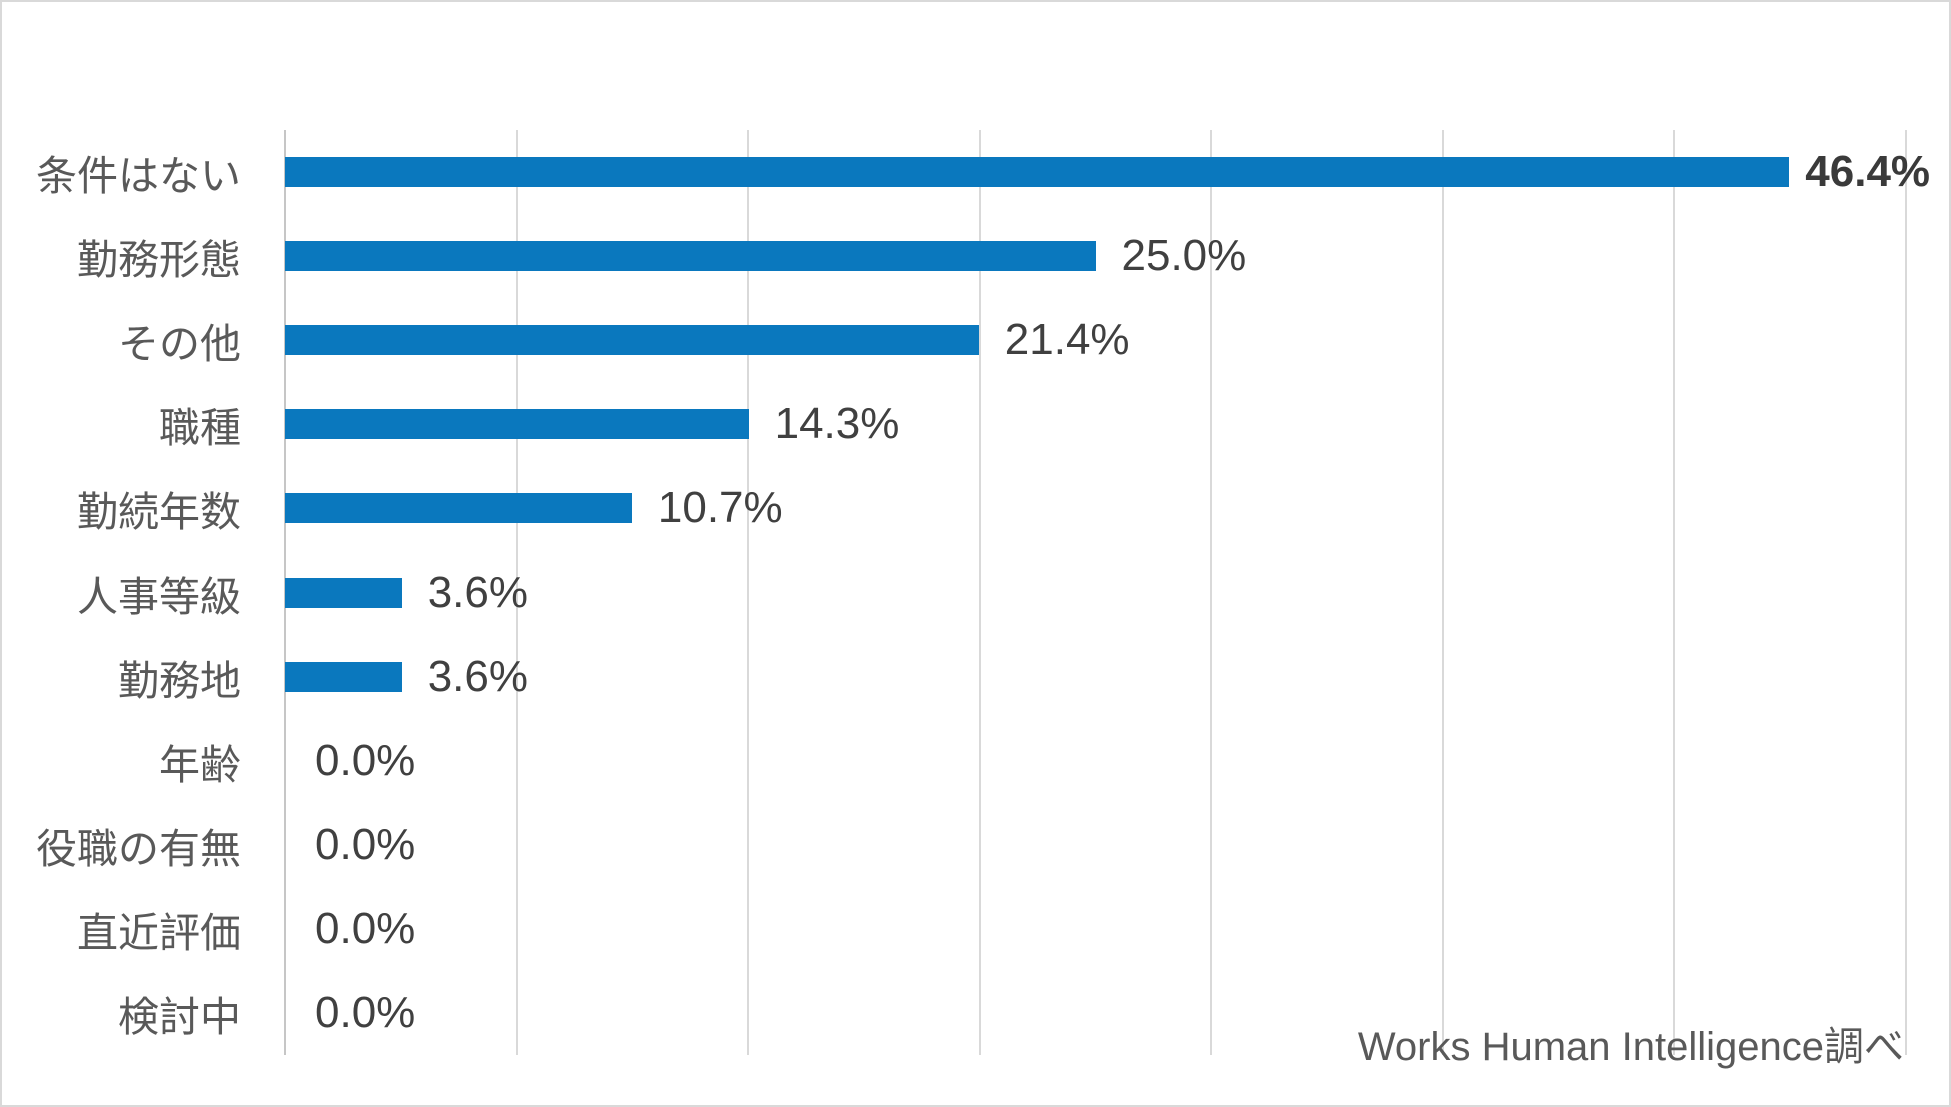 The width and height of the screenshot is (1951, 1107). I want to click on bar-row: その他 21.4%, so click(954, 340).